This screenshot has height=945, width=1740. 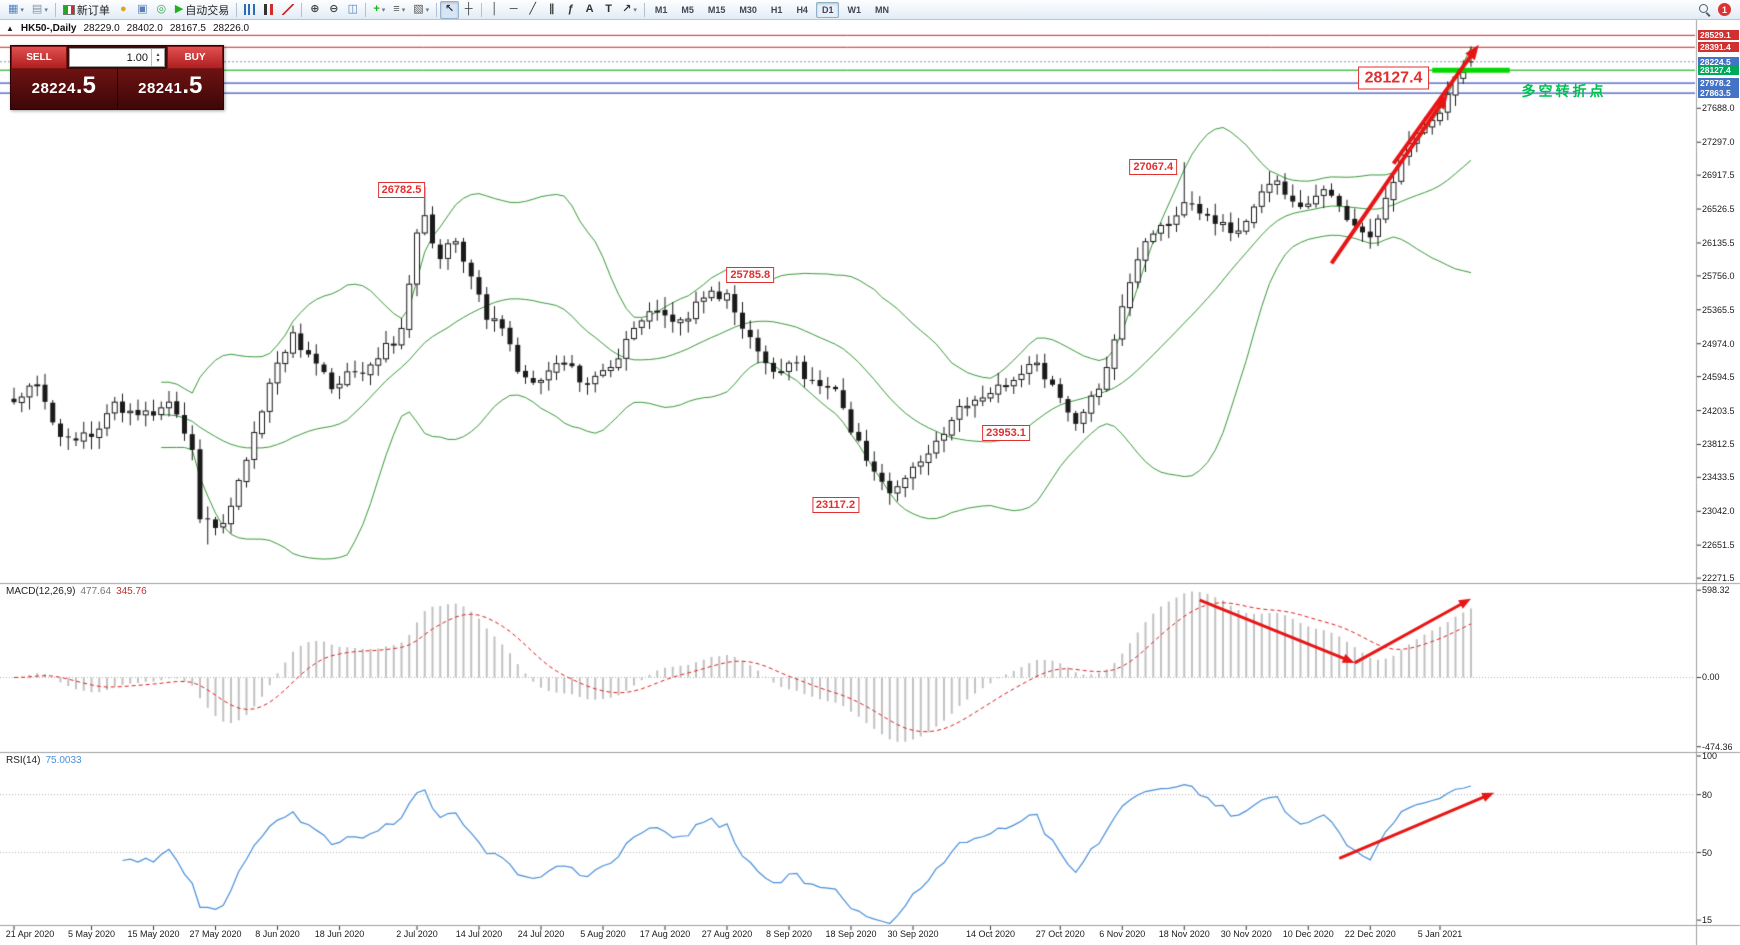 I want to click on horizontal-line-button: ─, so click(x=513, y=10).